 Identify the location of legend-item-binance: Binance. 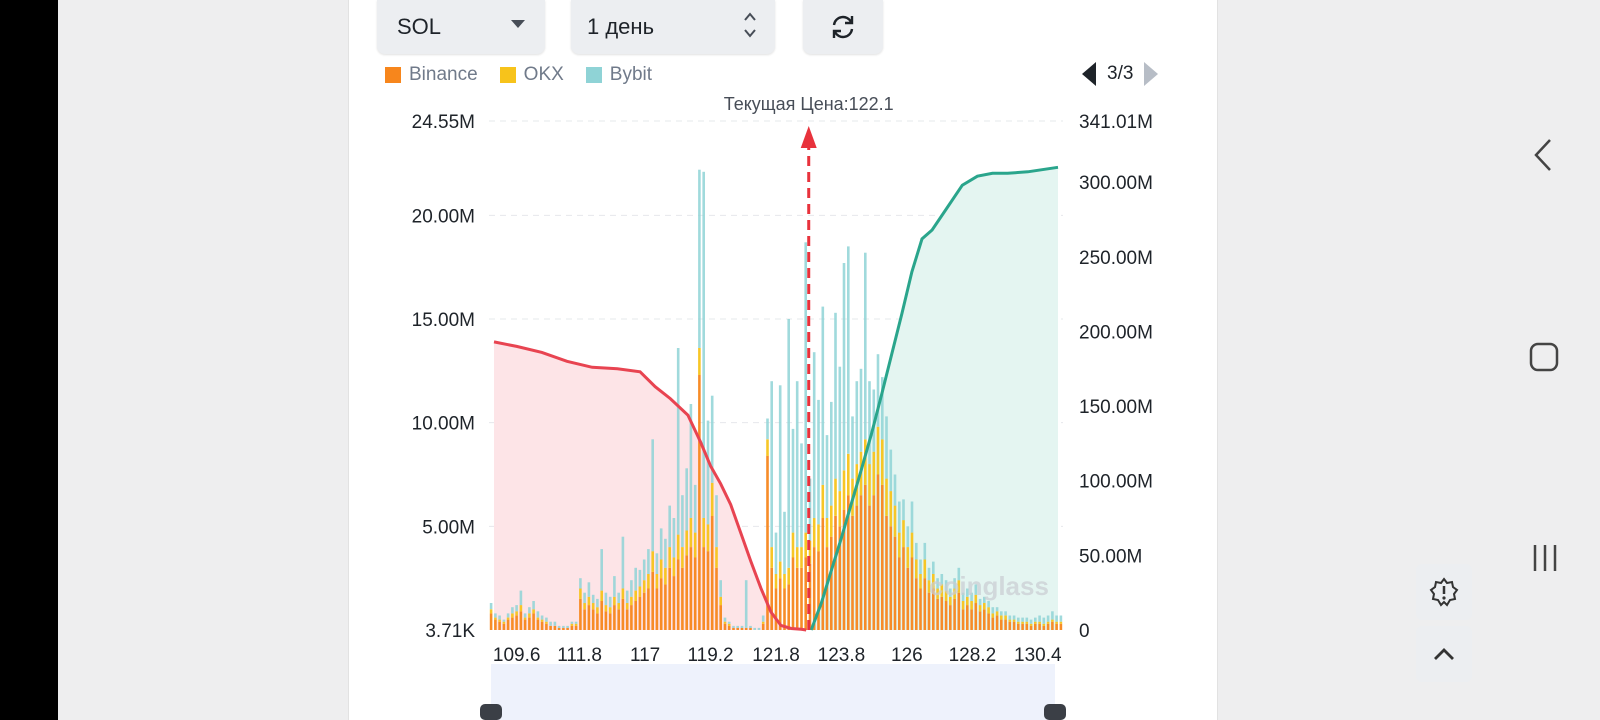
(431, 75).